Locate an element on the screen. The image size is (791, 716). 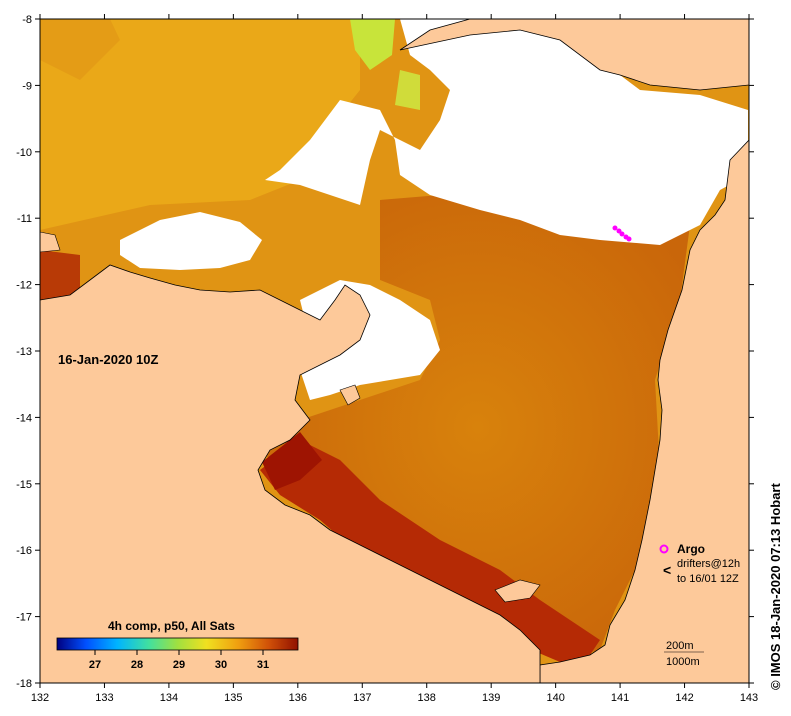
lon-tick-label: 133 is located at coordinates (104, 698).